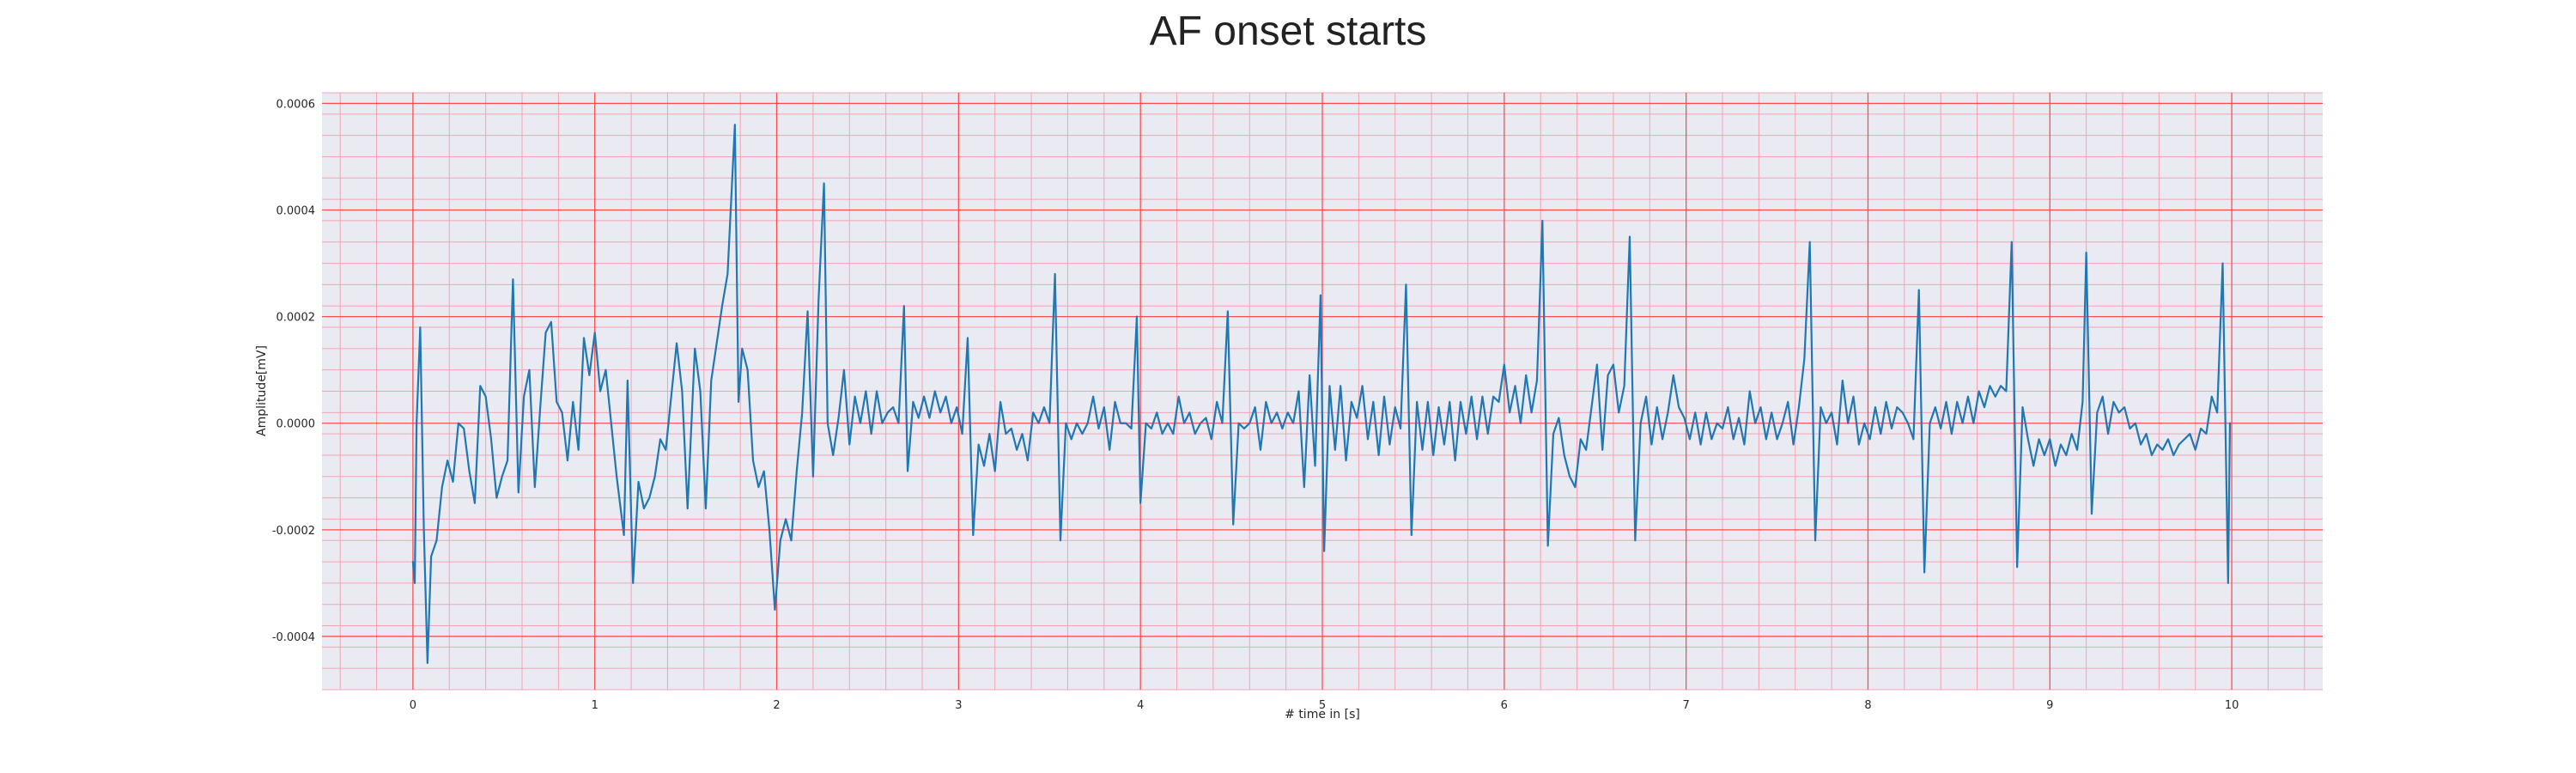  Describe the element at coordinates (296, 425) in the screenshot. I see `y-tick-label: 0.0000` at that location.